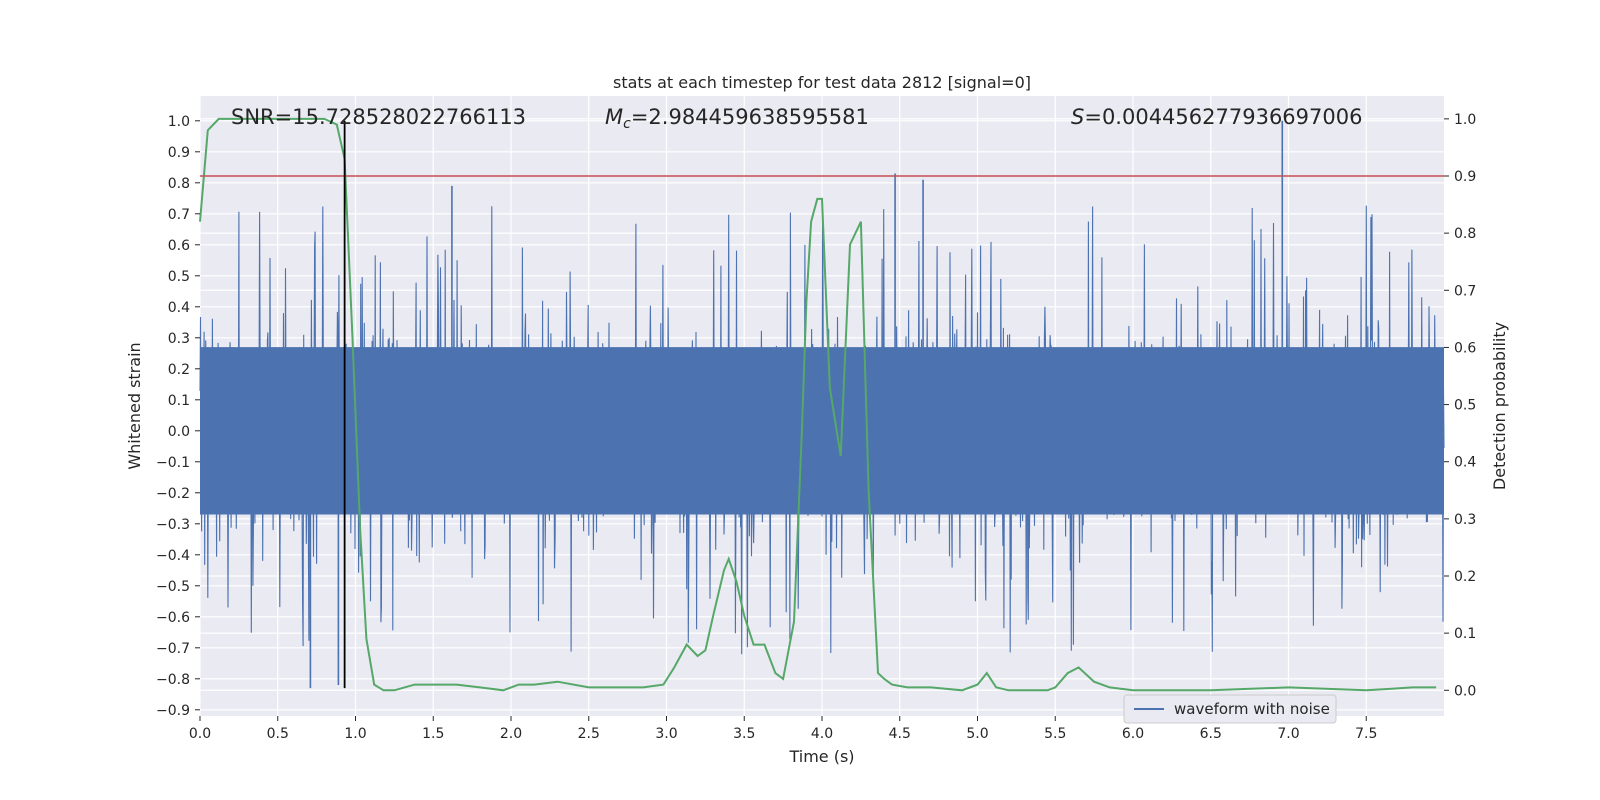 Image resolution: width=1600 pixels, height=800 pixels. I want to click on s-annotation: S=0.004456277936697006, so click(1216, 117).